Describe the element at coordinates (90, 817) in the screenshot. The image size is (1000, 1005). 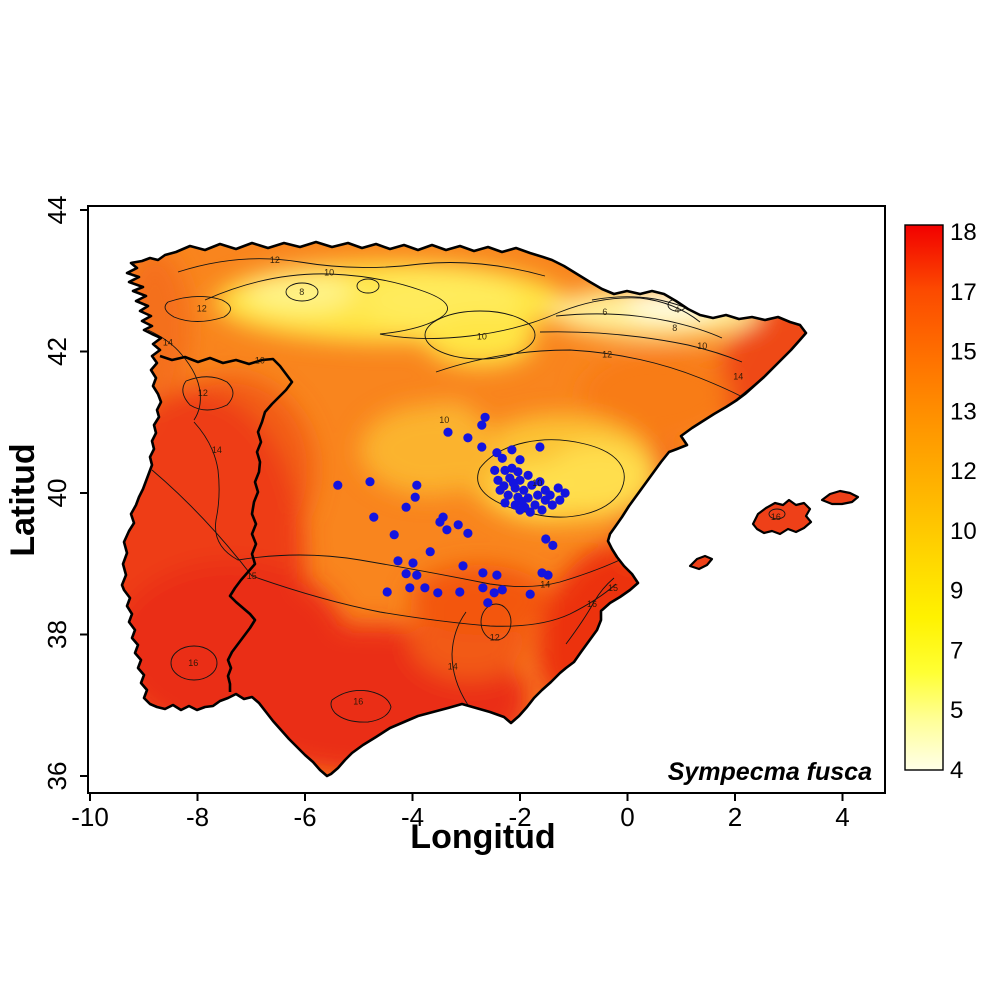
I see `x-tick-label: -10` at that location.